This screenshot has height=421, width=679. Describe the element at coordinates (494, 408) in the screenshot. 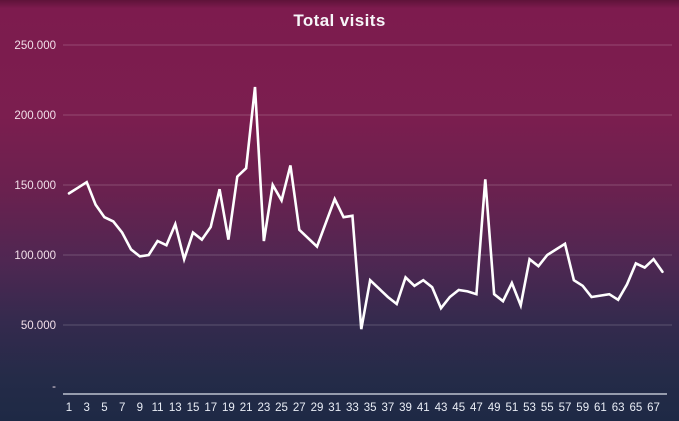

I see `x-tick-label: 49` at that location.